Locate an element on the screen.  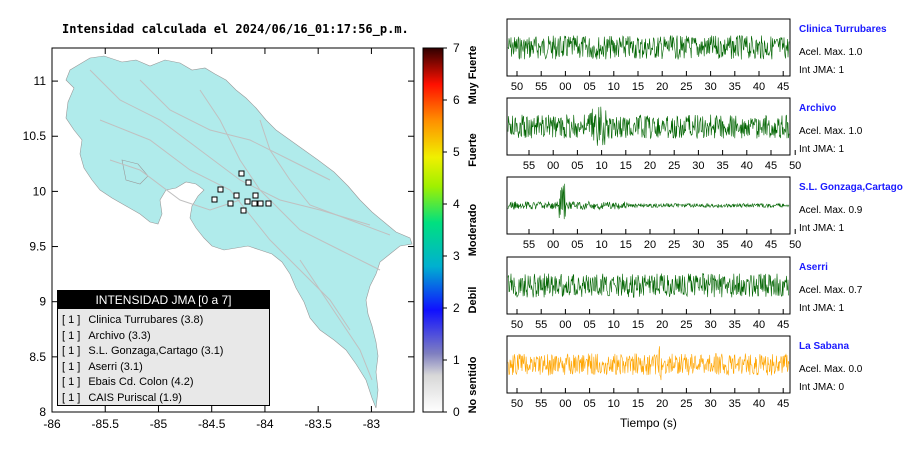
map-xtick-label: -84.5 is located at coordinates (212, 424).